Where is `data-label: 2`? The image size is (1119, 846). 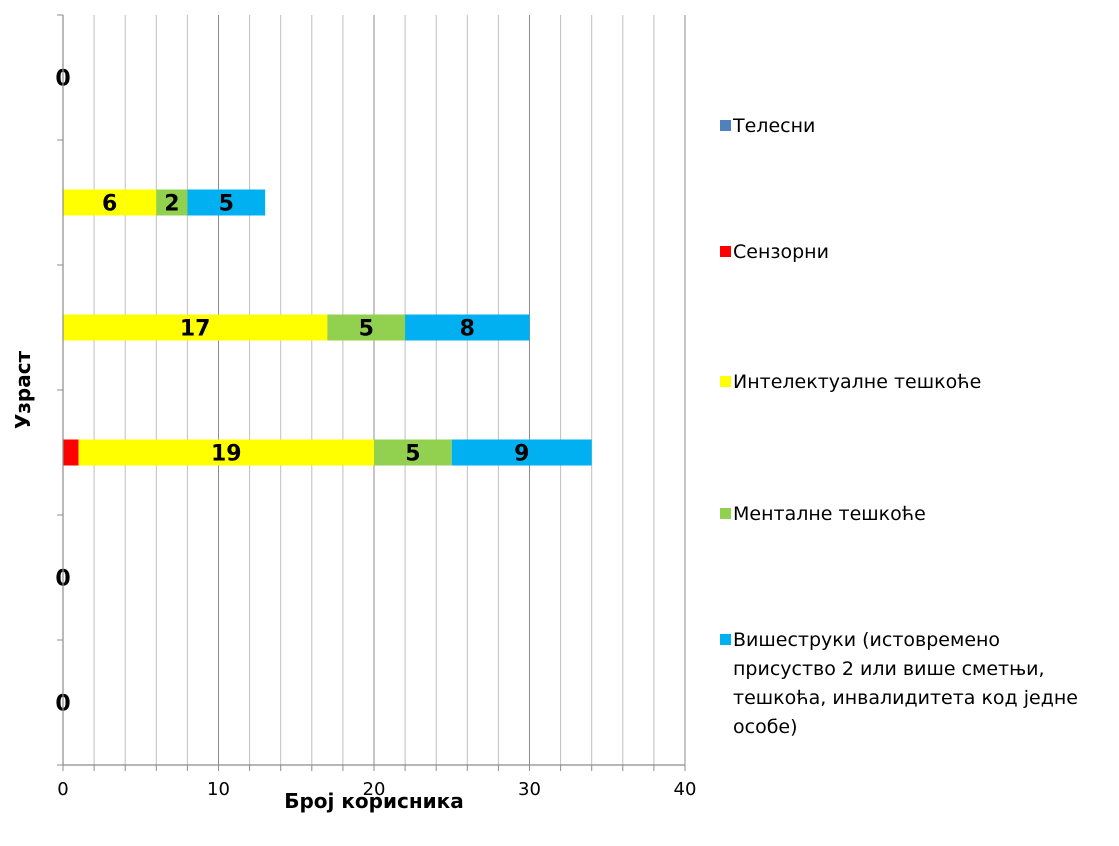 data-label: 2 is located at coordinates (171, 204).